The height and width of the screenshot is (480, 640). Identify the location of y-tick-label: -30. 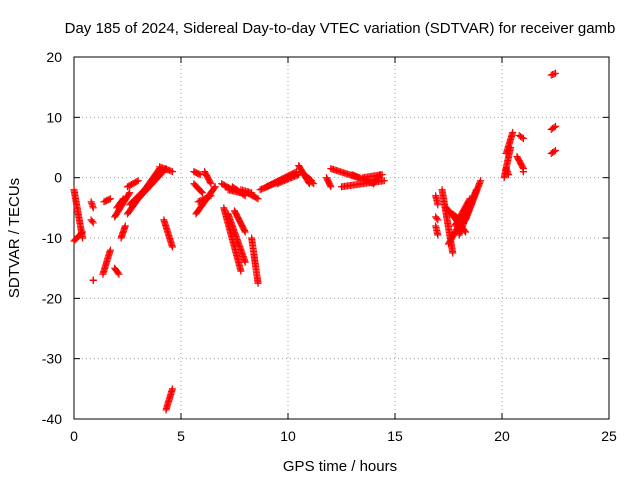
(52, 359).